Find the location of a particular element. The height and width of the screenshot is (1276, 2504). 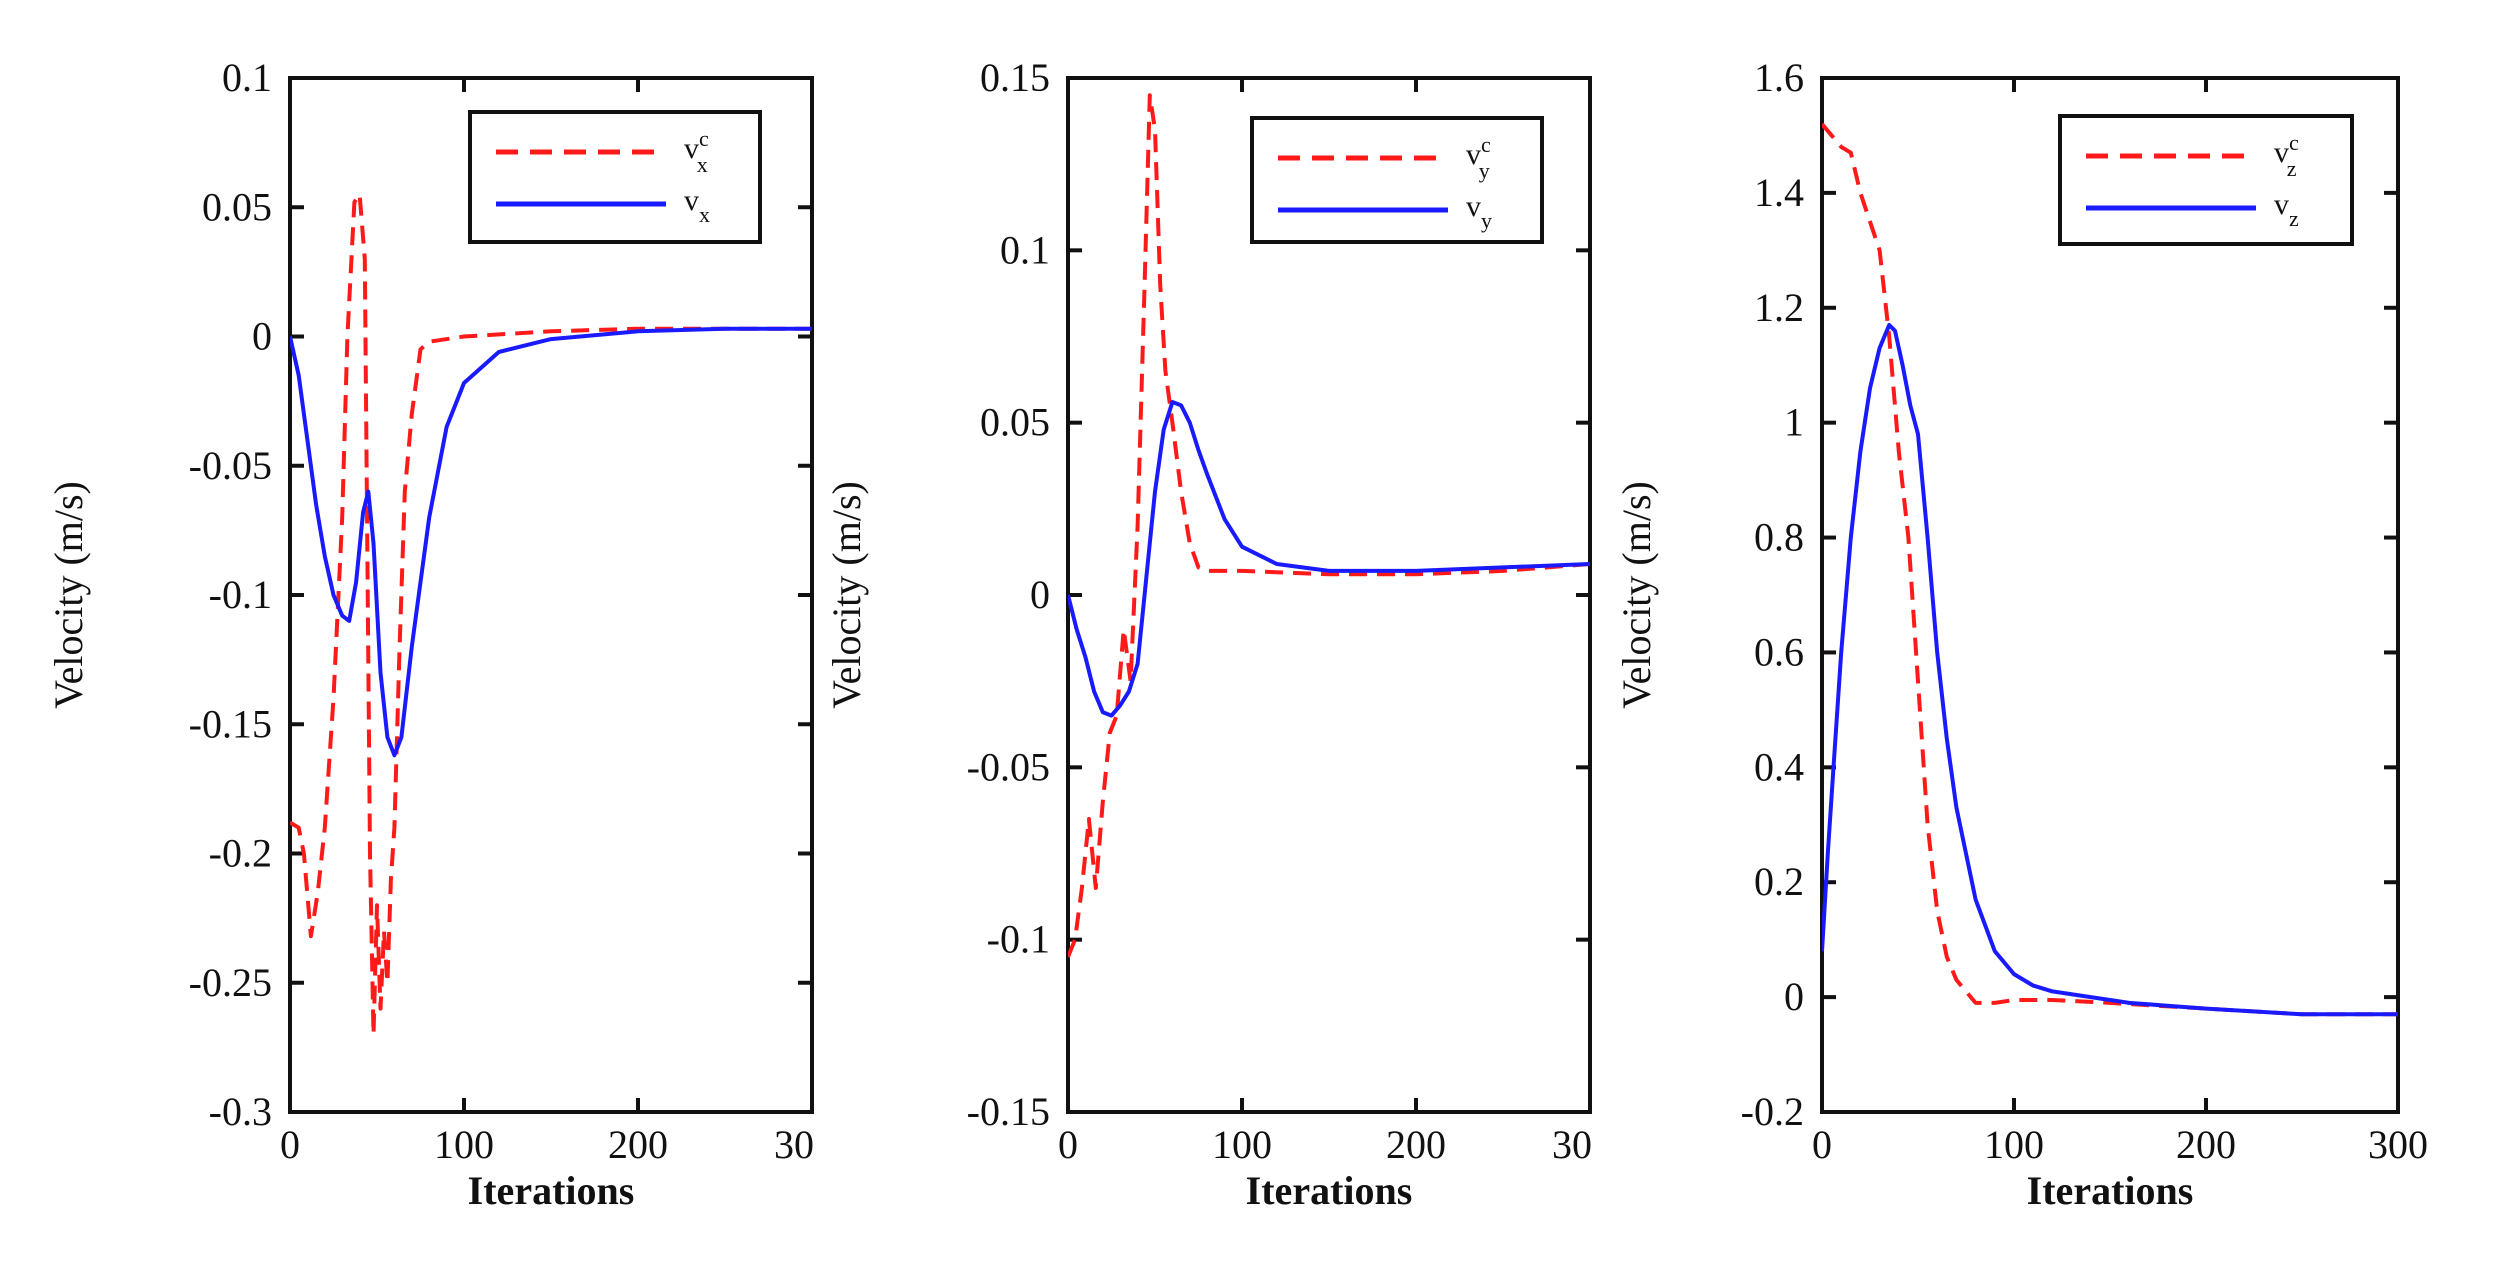

series-line-actual-vz is located at coordinates (2110, 670).